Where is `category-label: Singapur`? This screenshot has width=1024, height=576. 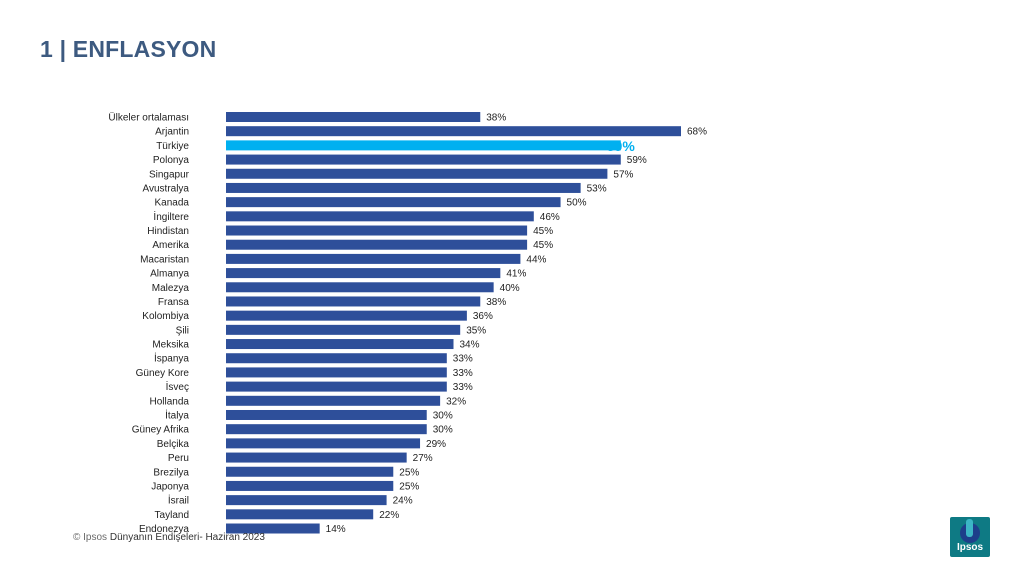
category-label: Singapur is located at coordinates (169, 174).